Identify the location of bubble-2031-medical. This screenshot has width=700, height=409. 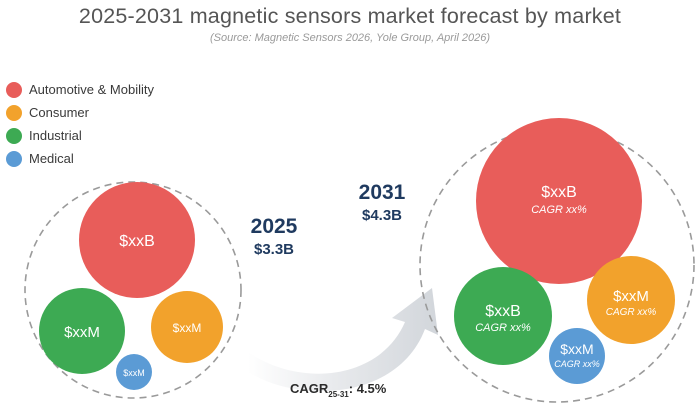
(577, 356).